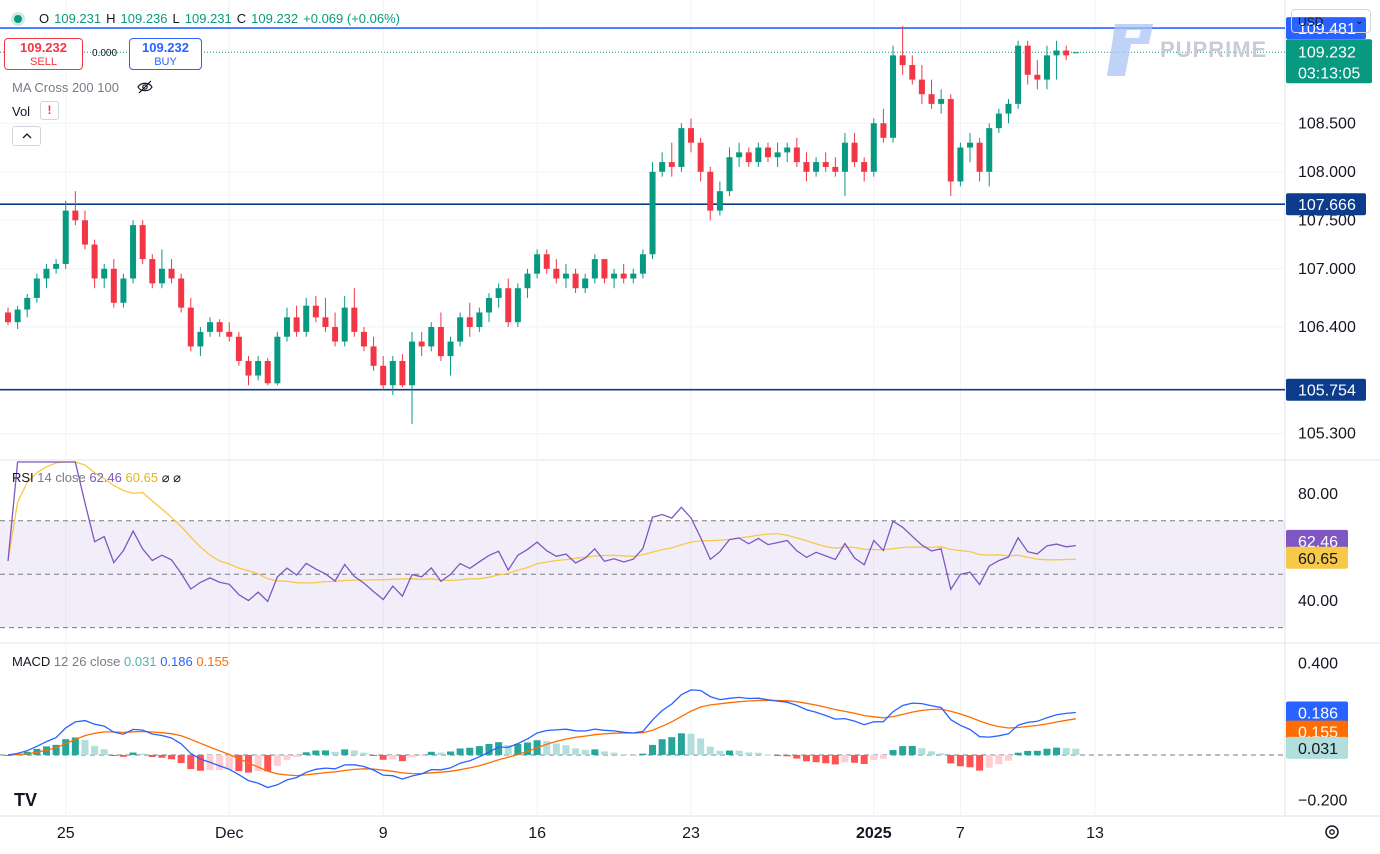 The width and height of the screenshot is (1380, 854). What do you see at coordinates (43, 47) in the screenshot?
I see `sell-price: 109.232` at bounding box center [43, 47].